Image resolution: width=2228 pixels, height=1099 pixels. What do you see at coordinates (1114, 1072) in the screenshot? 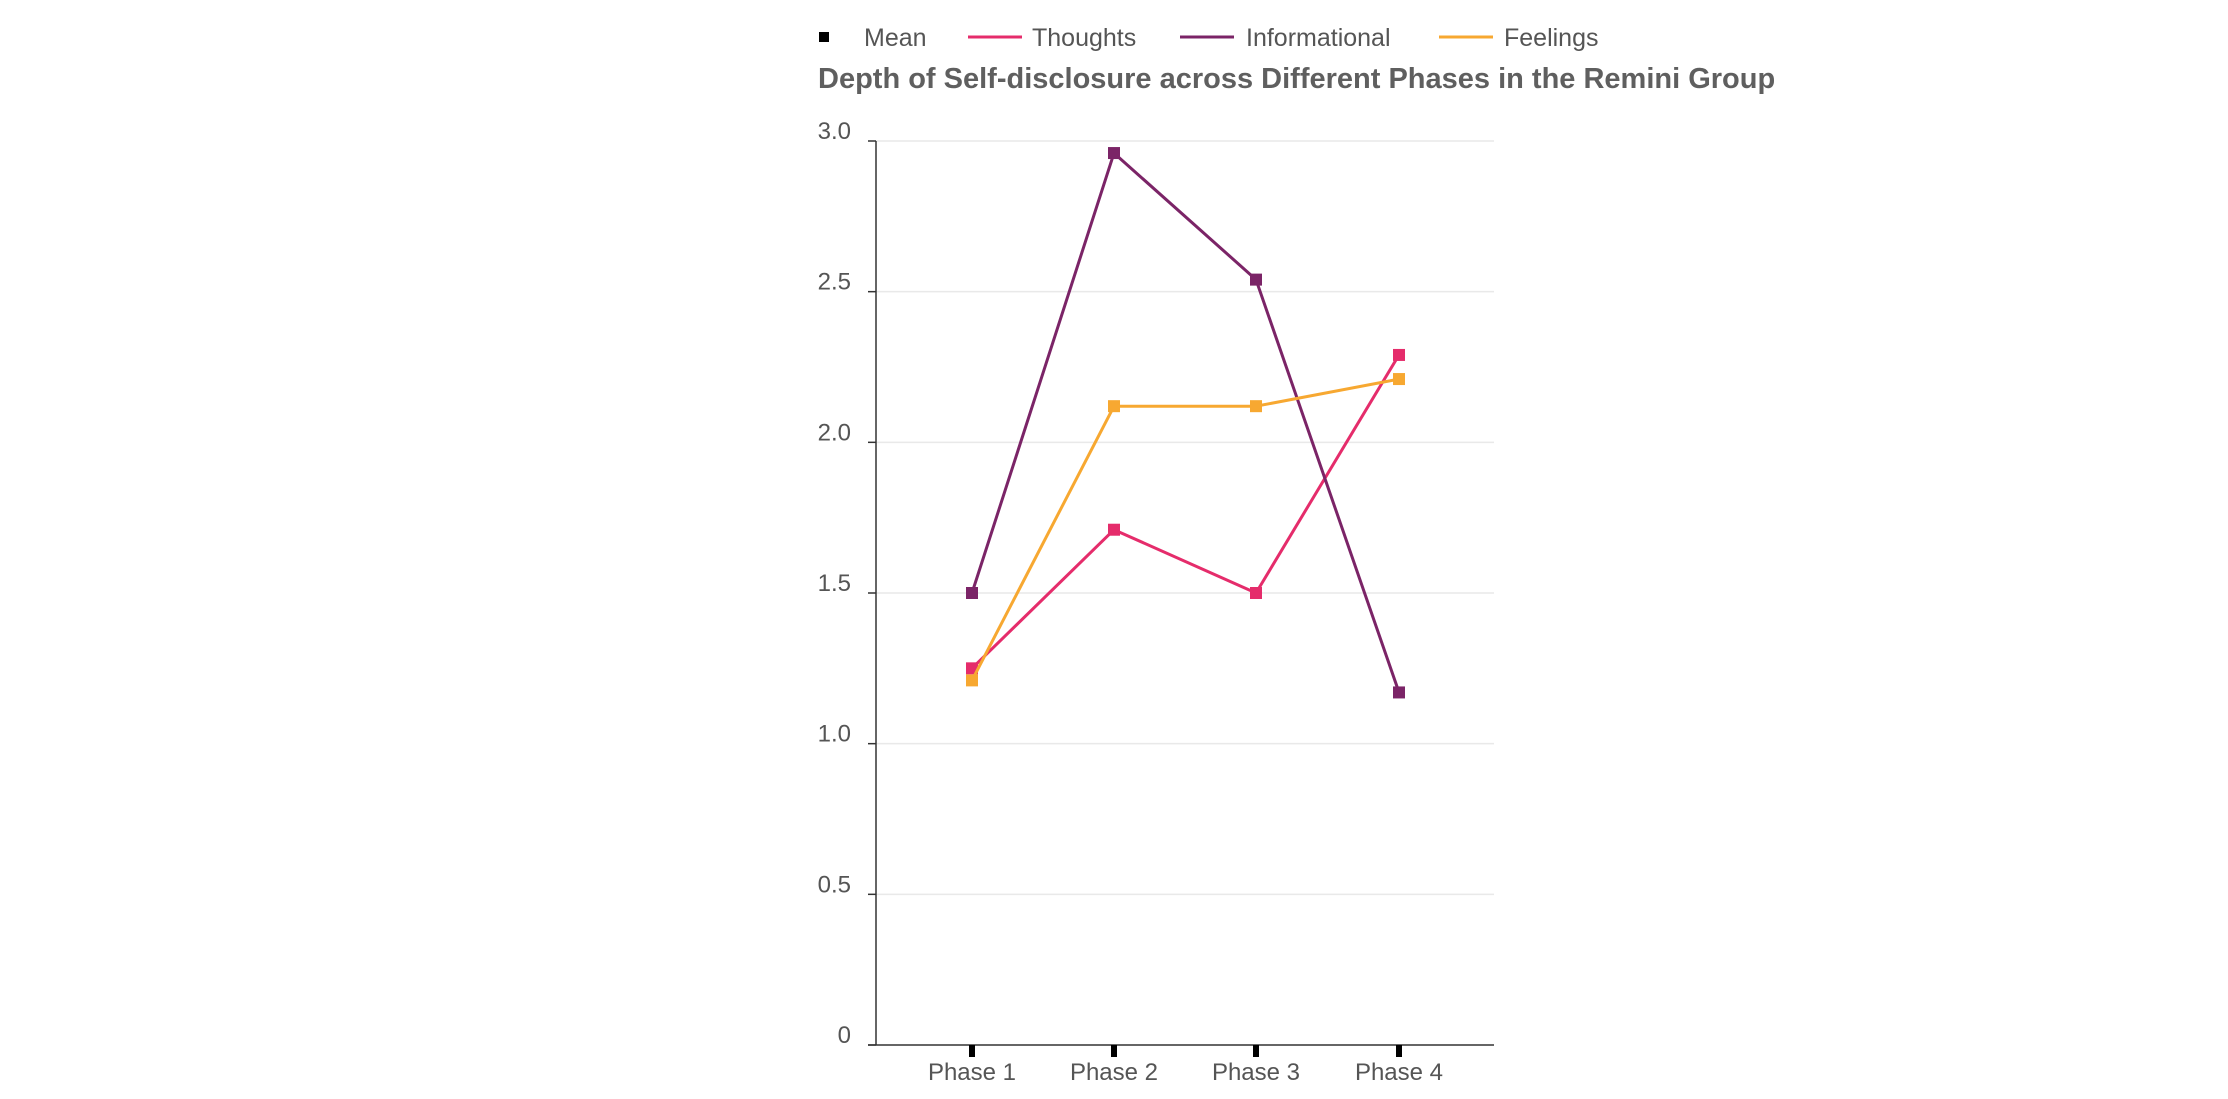
I see `x-tick-label-phase-2: Phase 2` at bounding box center [1114, 1072].